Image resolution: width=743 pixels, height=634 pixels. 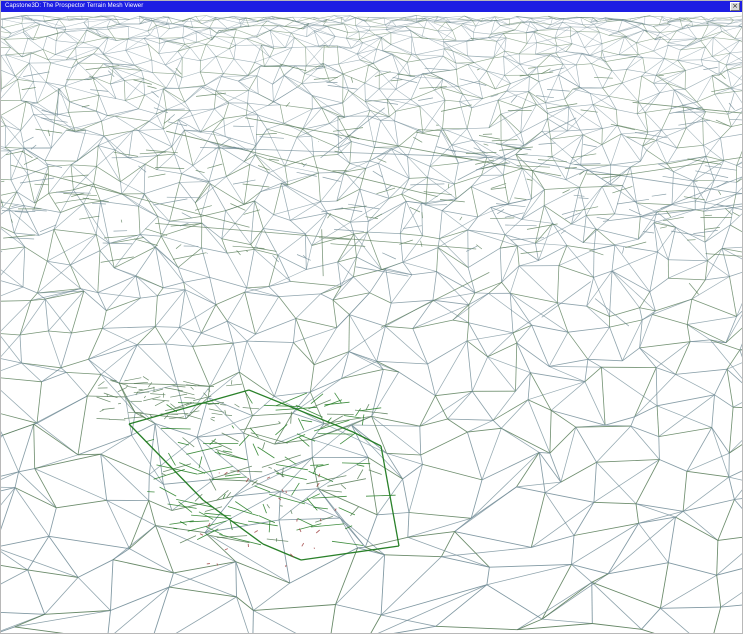 I want to click on close-button: ×, so click(x=735, y=6).